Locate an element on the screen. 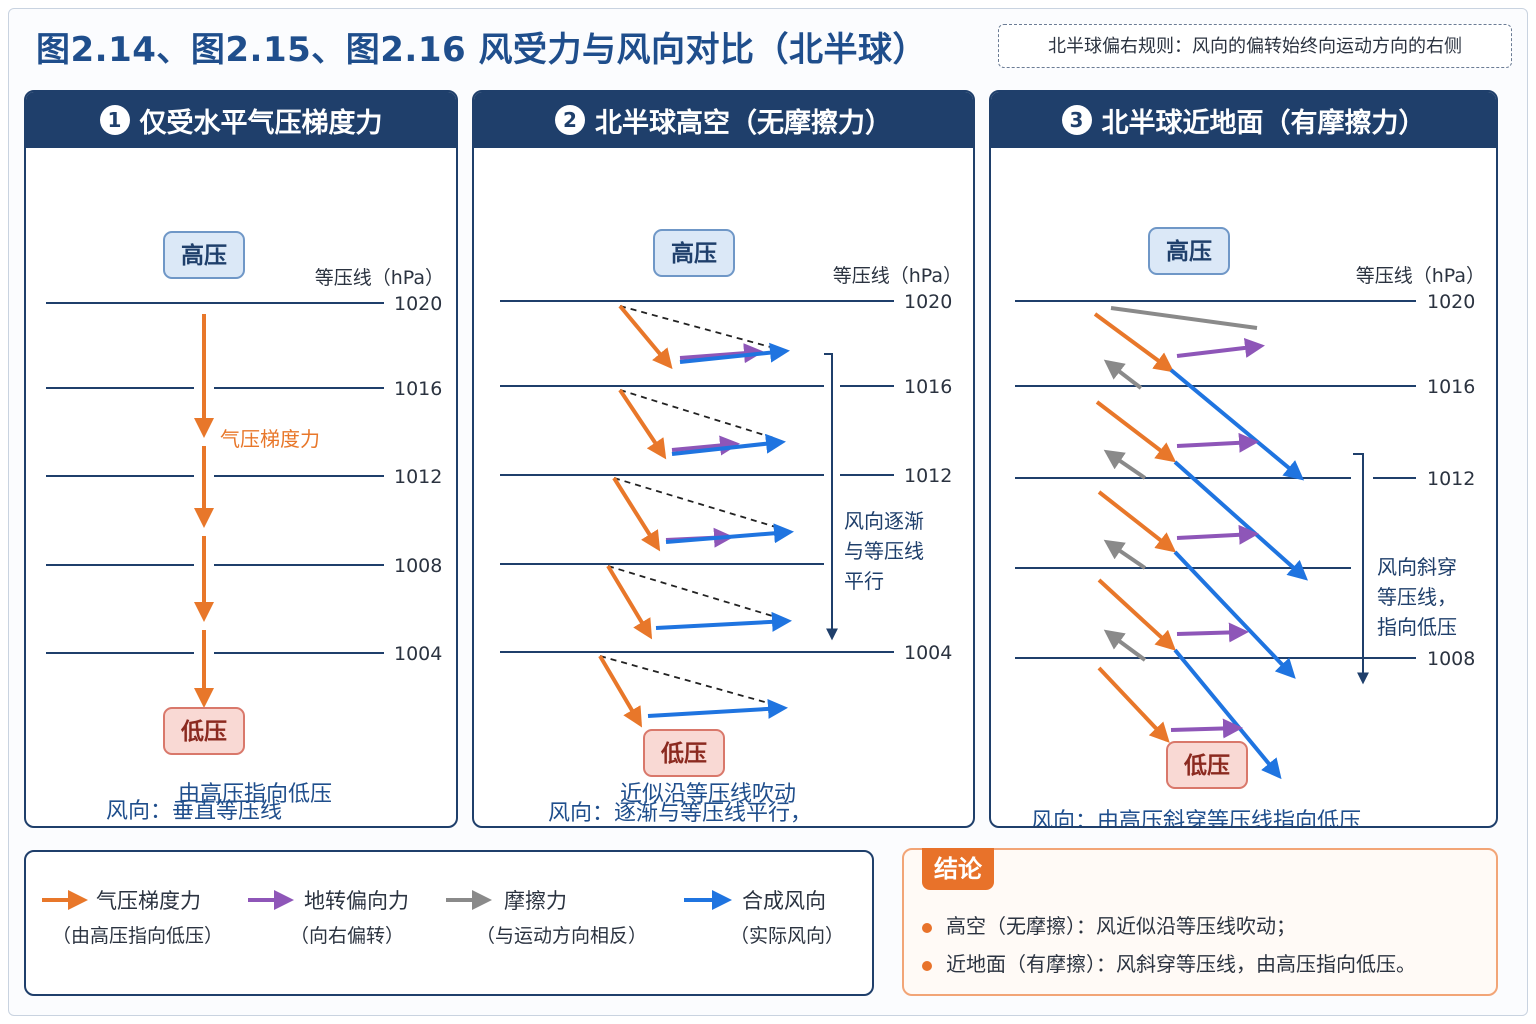 This screenshot has height=1024, width=1536. friction-line is located at coordinates (1184, 318).